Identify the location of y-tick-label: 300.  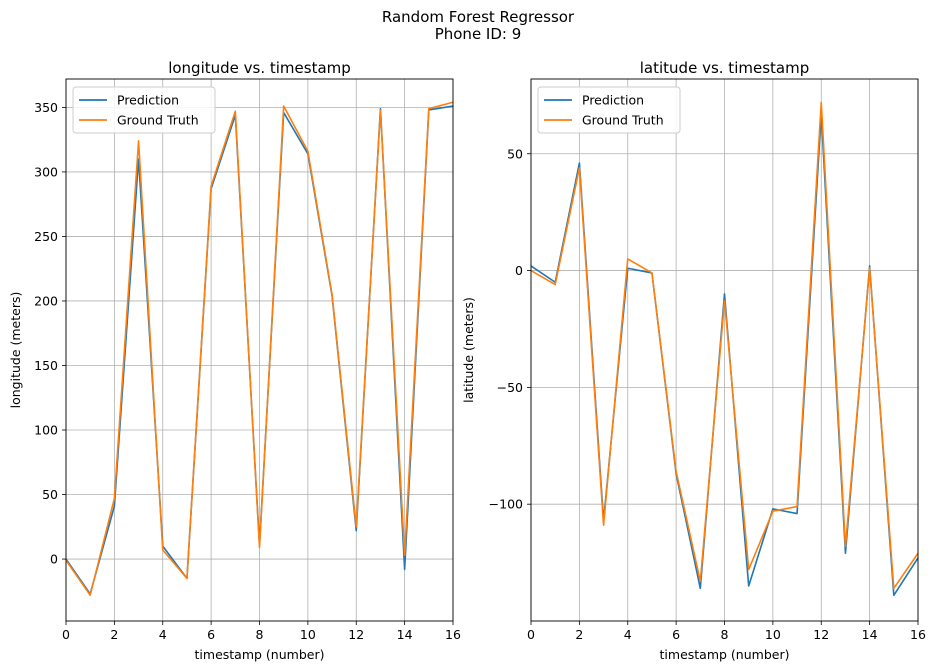
(46, 171).